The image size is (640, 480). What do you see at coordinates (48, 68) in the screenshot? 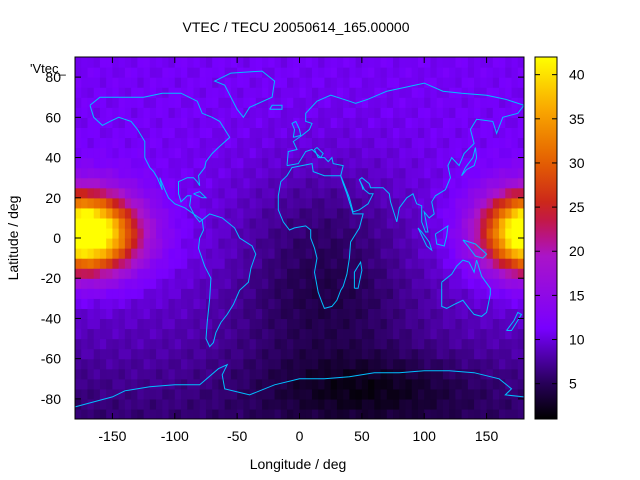
I see `legend-label: 'Vtec_` at bounding box center [48, 68].